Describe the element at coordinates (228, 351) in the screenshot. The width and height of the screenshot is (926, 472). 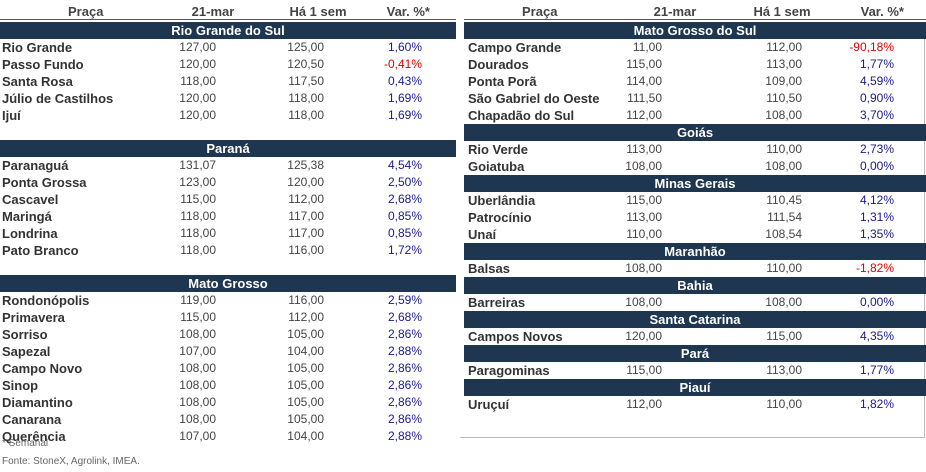
I see `table-row: Sapezal 107,00 104,00 2,88%` at that location.